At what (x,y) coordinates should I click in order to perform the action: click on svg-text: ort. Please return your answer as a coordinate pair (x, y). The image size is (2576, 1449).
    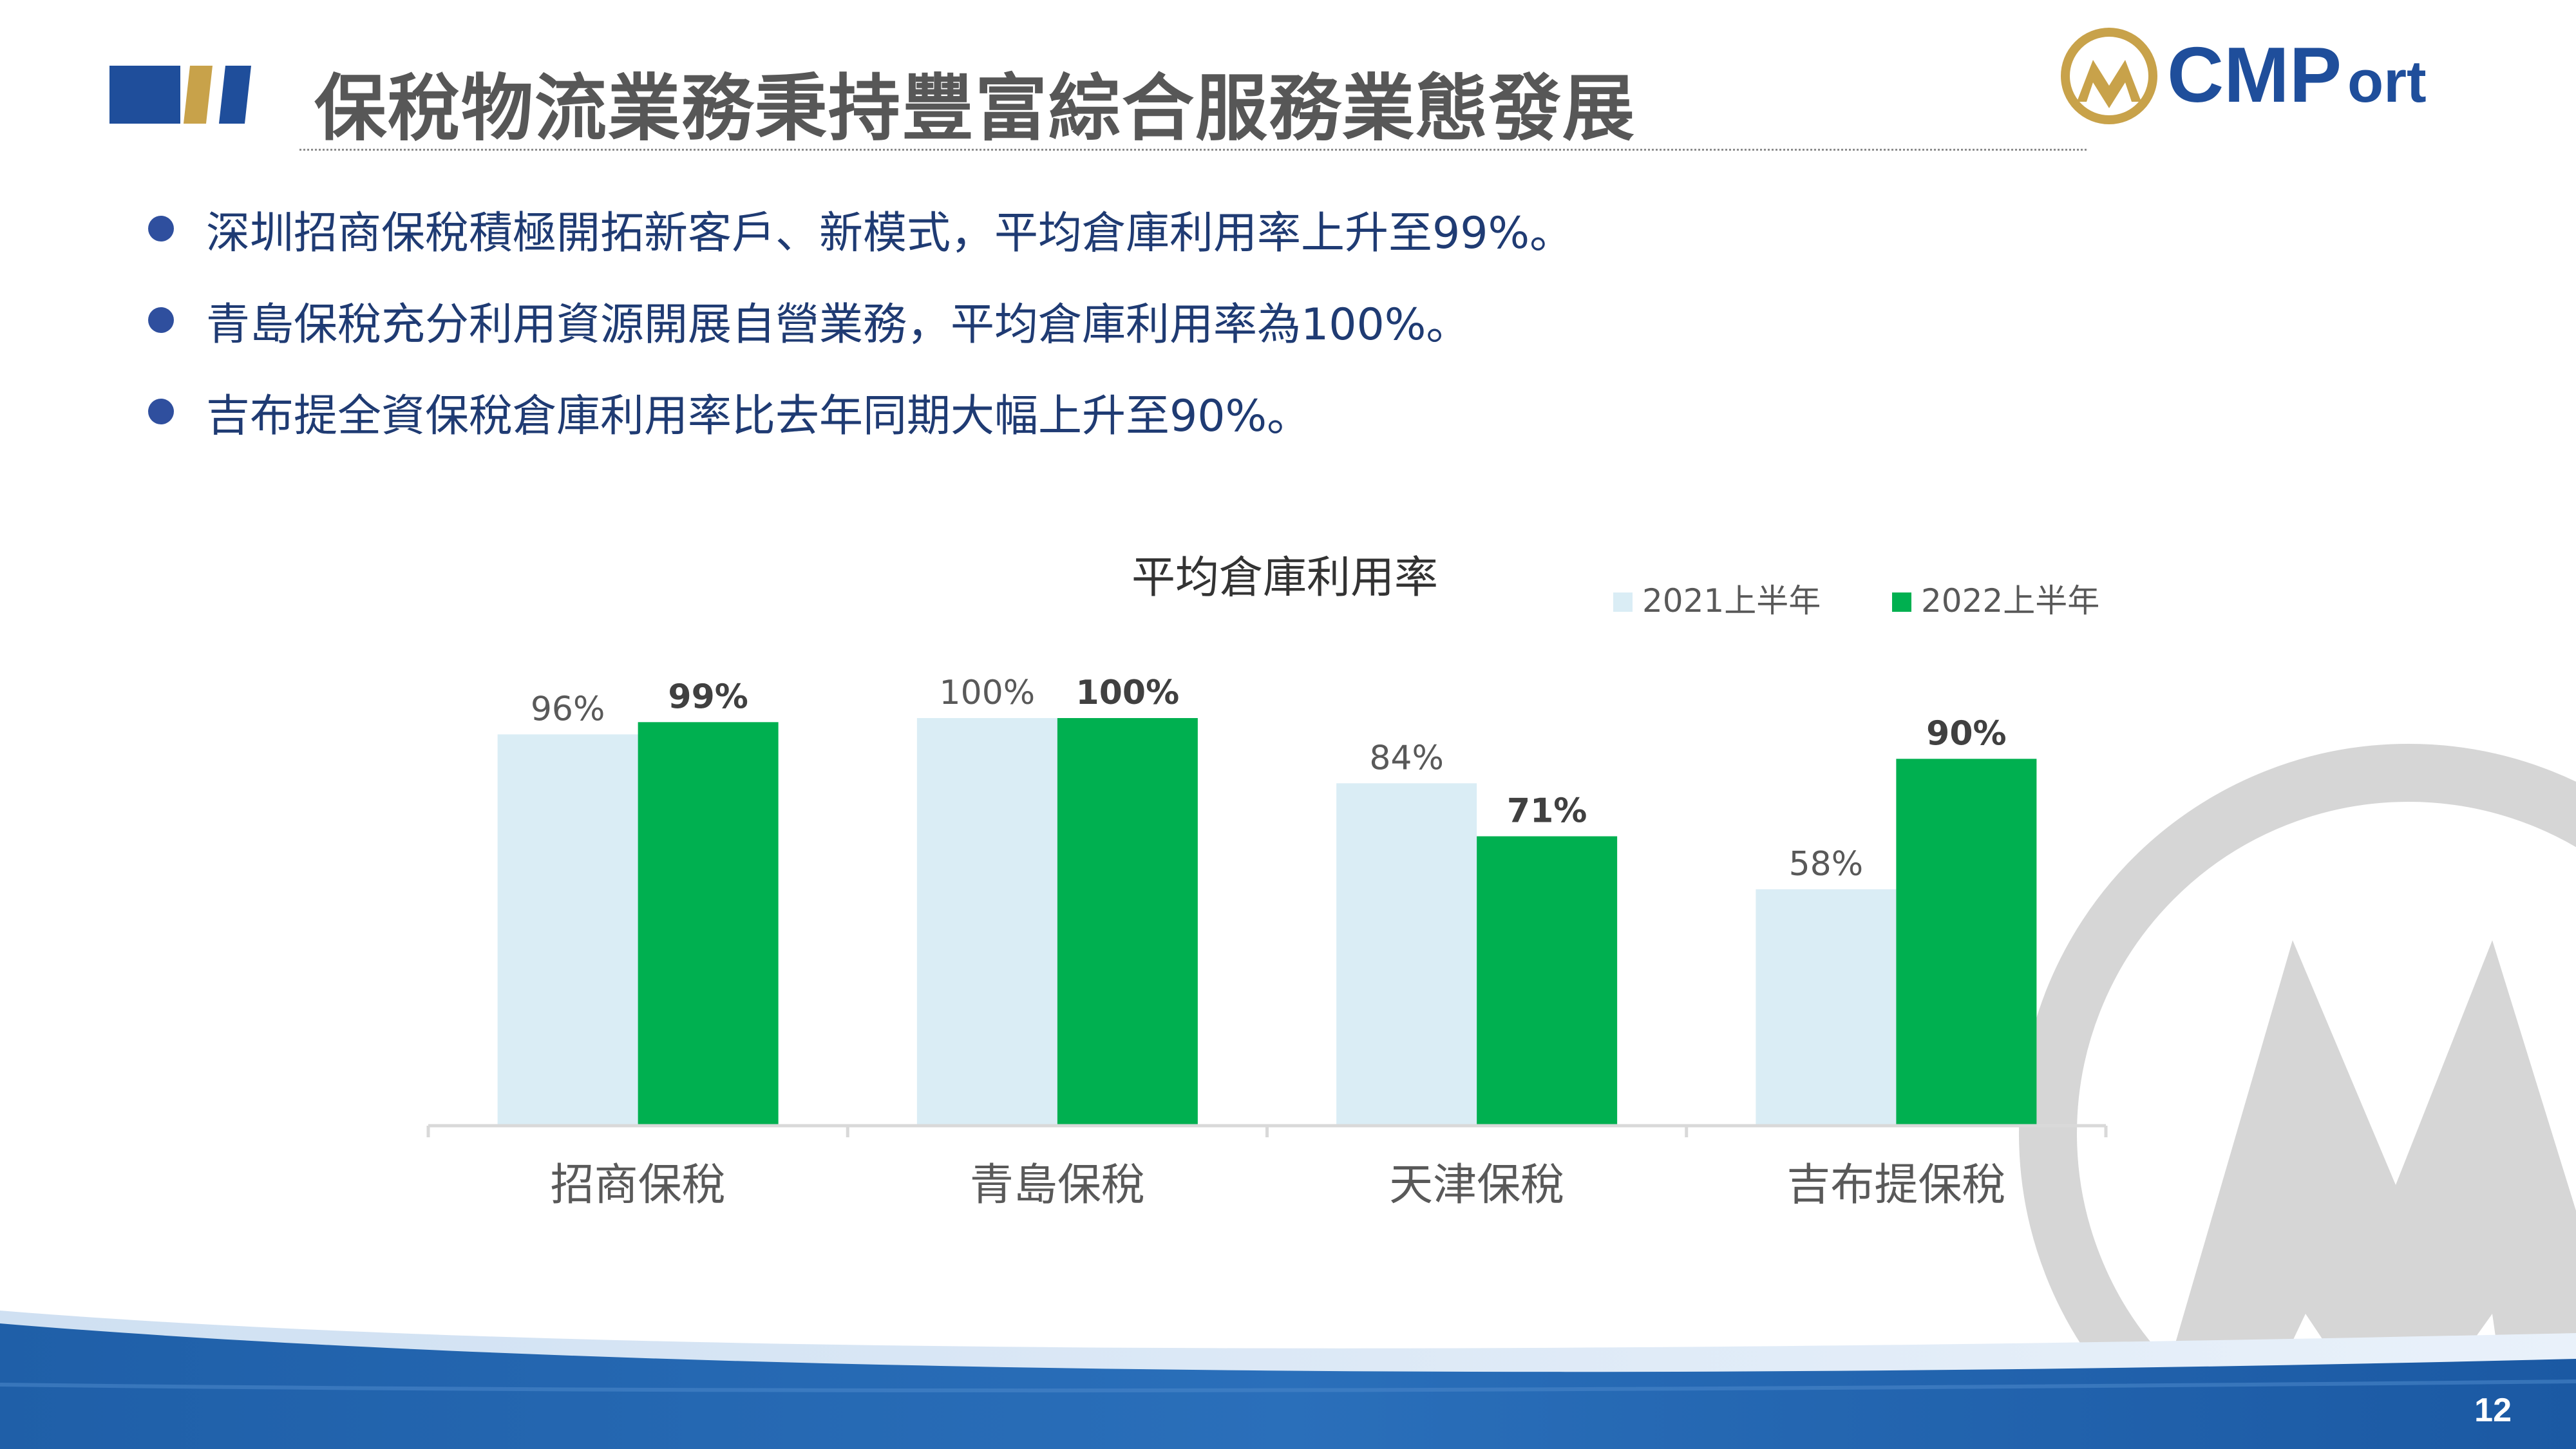
    Looking at the image, I should click on (2387, 82).